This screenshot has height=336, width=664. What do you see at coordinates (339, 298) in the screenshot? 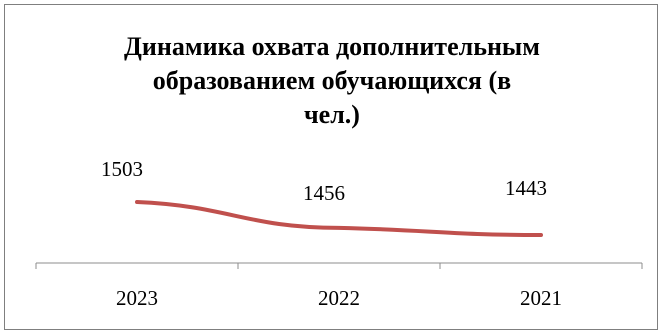
I see `x-tick-label: 2022` at bounding box center [339, 298].